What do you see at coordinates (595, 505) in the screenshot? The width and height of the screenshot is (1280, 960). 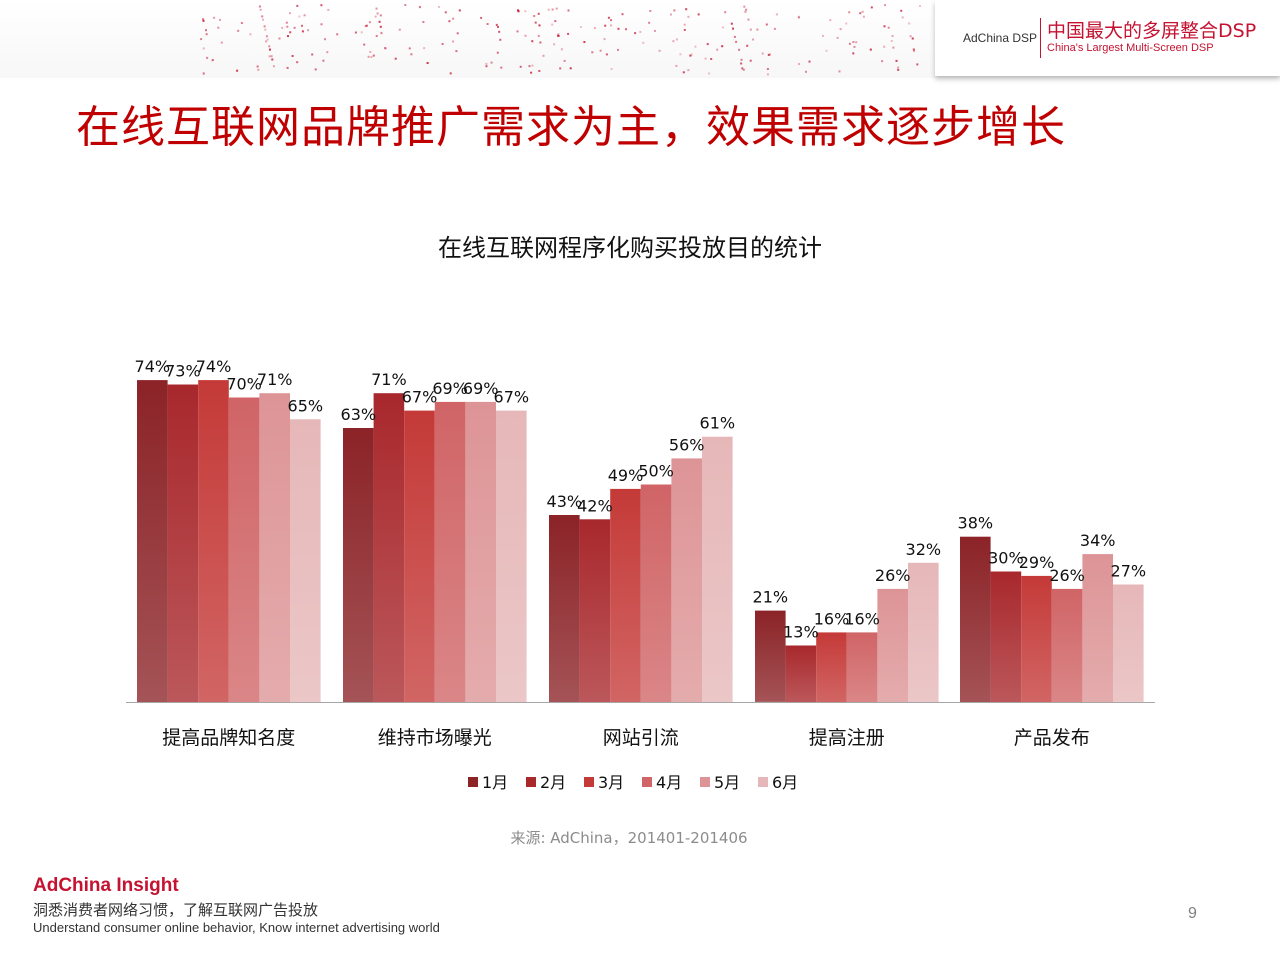 I see `data-label: 42%` at bounding box center [595, 505].